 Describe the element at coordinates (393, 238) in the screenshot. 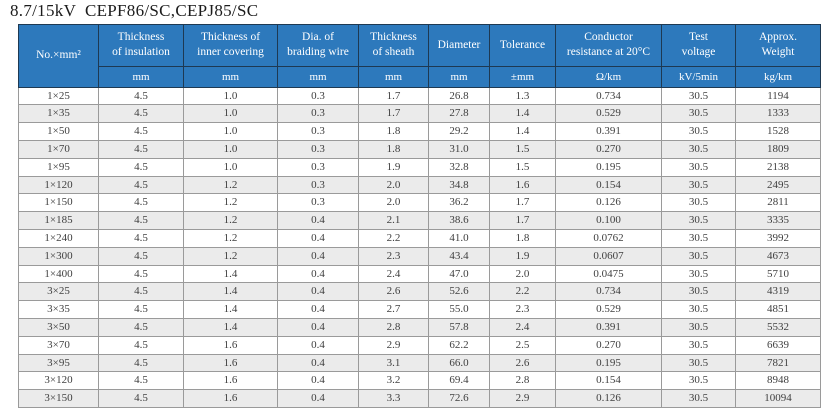

I see `table-cell-sheath-thickness: 2.2` at that location.